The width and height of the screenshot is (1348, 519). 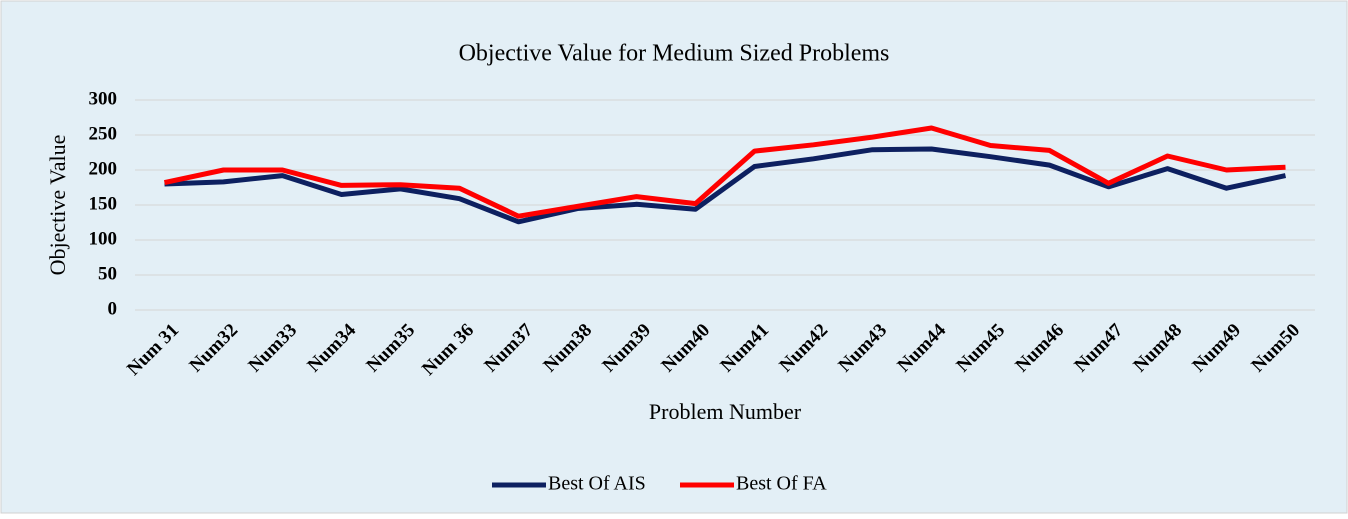 What do you see at coordinates (113, 308) in the screenshot?
I see `y-tick-label: 0` at bounding box center [113, 308].